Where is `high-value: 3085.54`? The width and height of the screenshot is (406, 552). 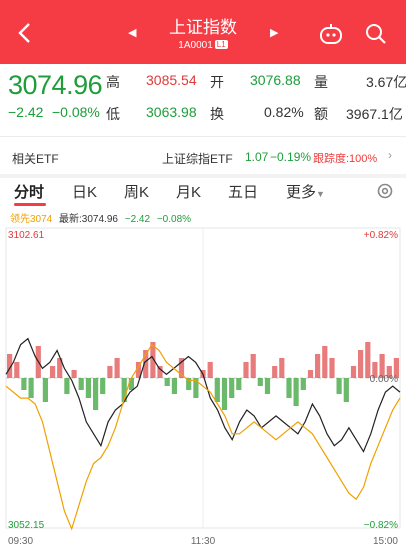 high-value: 3085.54 is located at coordinates (171, 80).